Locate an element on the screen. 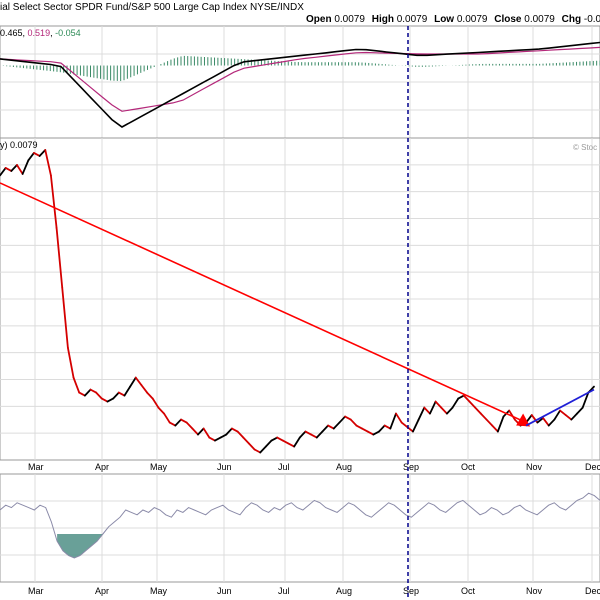  macd-histogram is located at coordinates (301, 68).